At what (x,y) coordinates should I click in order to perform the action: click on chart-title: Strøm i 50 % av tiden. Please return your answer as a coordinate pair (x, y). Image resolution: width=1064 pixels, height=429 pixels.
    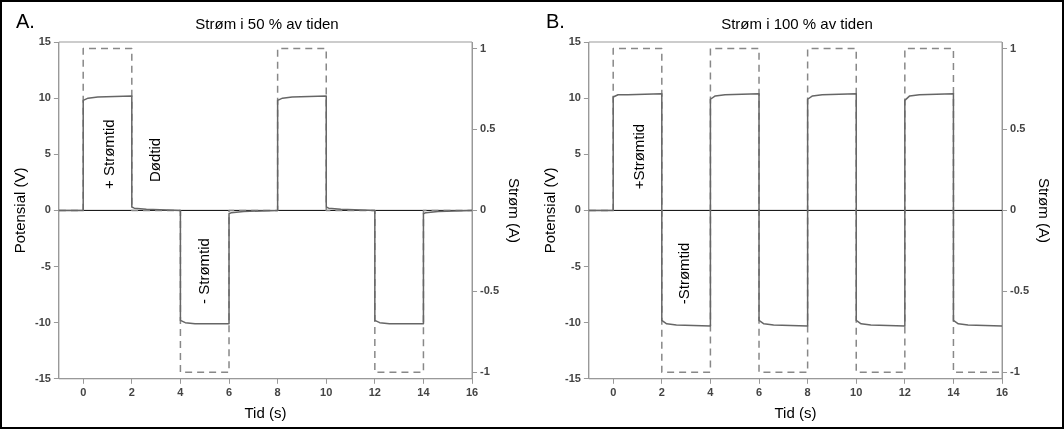
    Looking at the image, I should click on (267, 24).